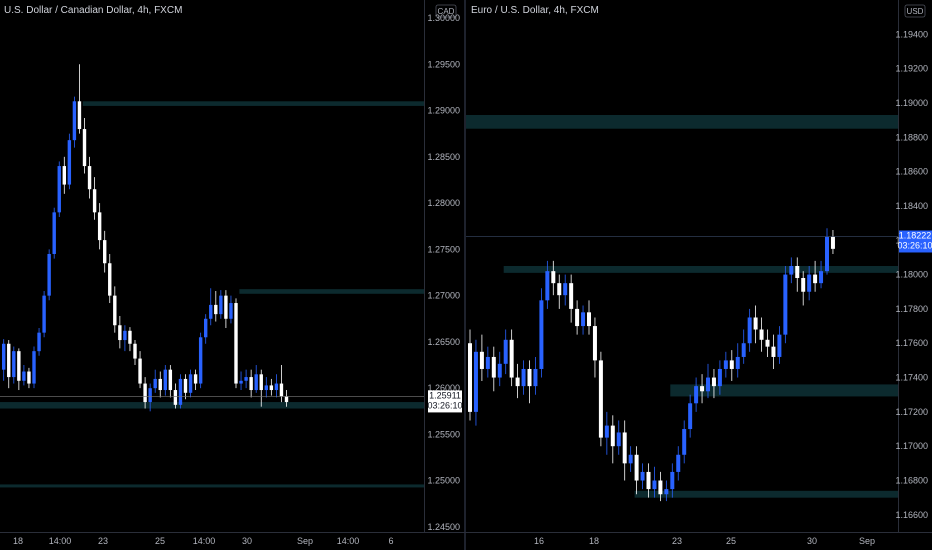 The image size is (932, 550). Describe the element at coordinates (911, 103) in the screenshot. I see `right-y-tick-2: 1.19000` at that location.